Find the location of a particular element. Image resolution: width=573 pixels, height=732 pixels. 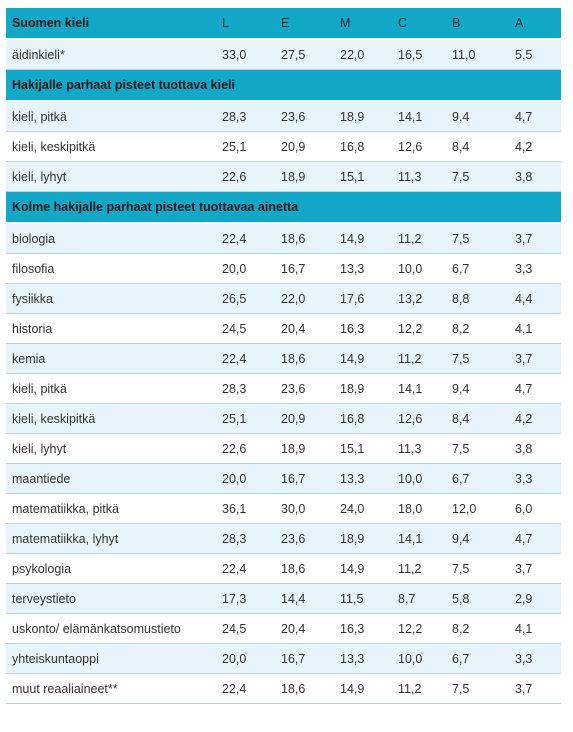

table-row: kieli, pitkä 28,3 23,6 18,9 14,1 9,4 4,7 is located at coordinates (283, 388).